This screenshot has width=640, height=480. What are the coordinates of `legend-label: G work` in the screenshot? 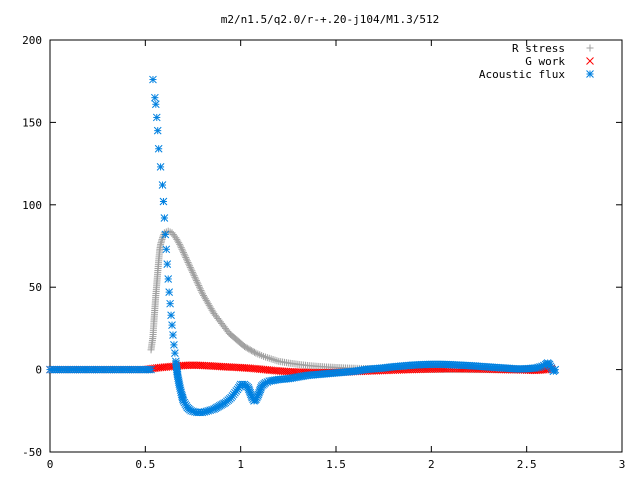 It's located at (545, 61).